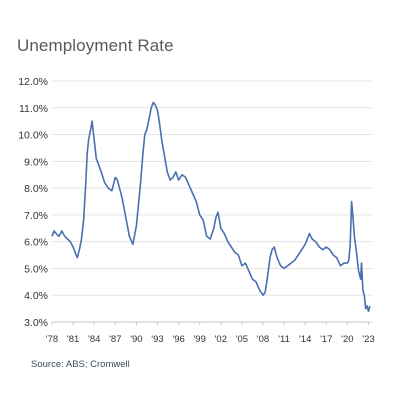 The height and width of the screenshot is (400, 400). What do you see at coordinates (36, 323) in the screenshot?
I see `y-tick-label: 3.0%` at bounding box center [36, 323].